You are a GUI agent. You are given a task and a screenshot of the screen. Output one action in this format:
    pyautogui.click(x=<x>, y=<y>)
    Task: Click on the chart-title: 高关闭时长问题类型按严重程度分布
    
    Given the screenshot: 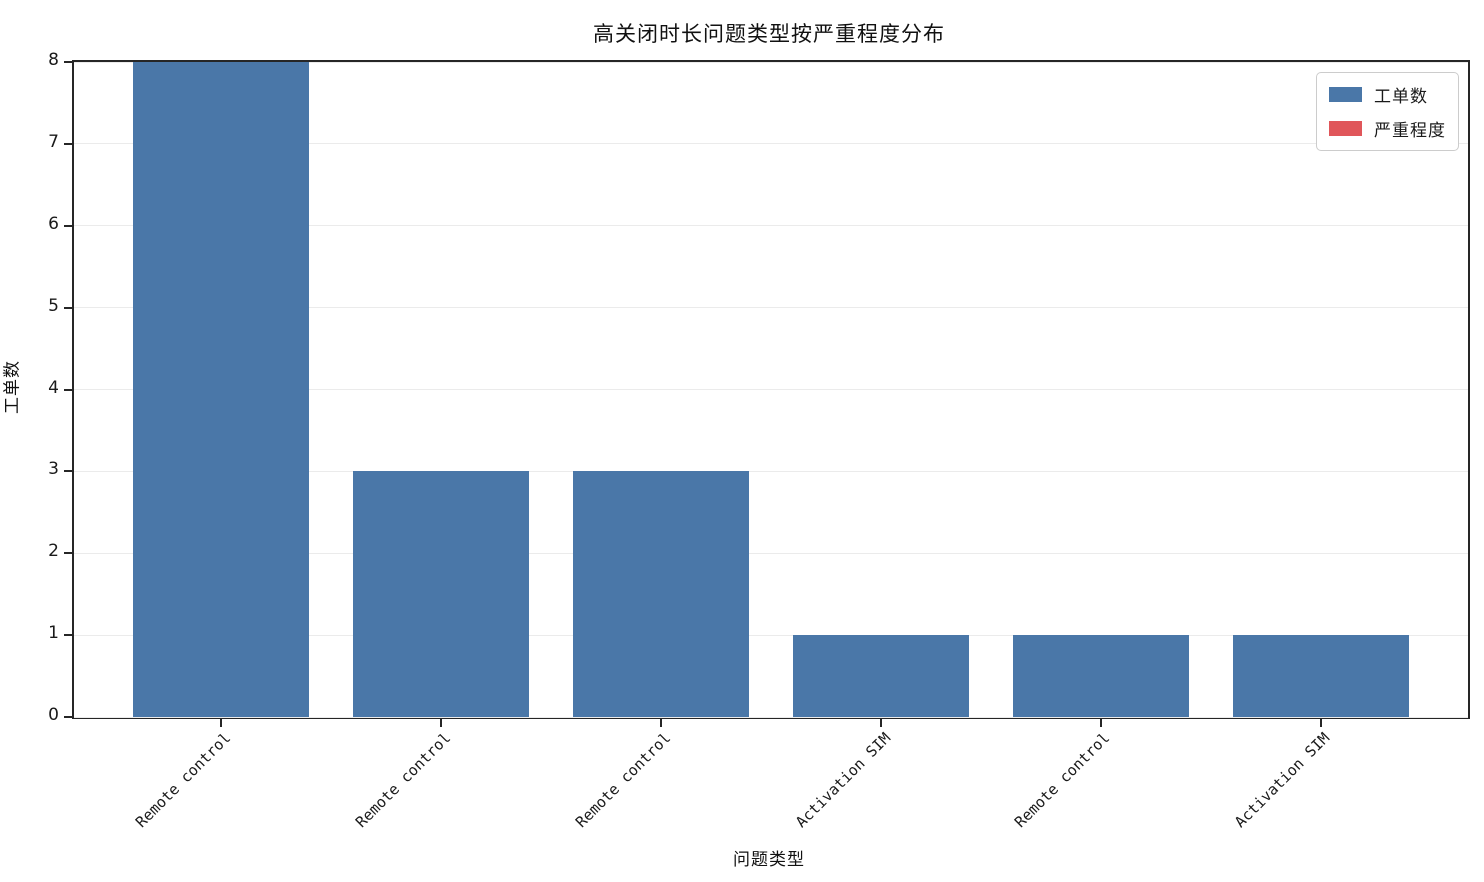 What is the action you would take?
    pyautogui.click(x=769, y=34)
    